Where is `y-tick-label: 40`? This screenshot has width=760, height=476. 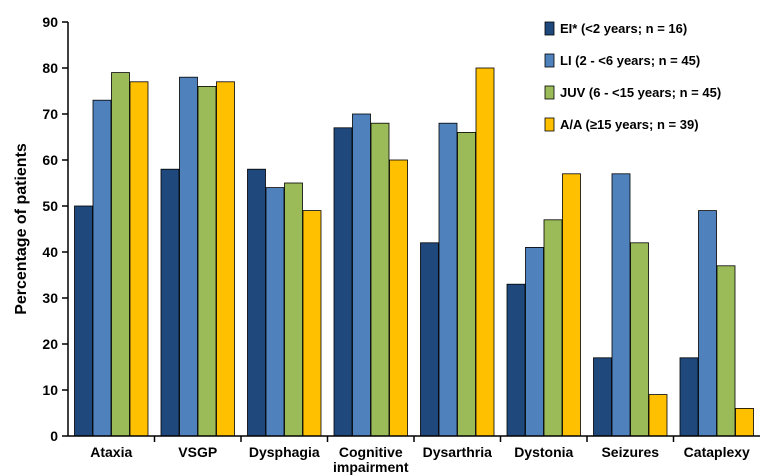
y-tick-label: 40 is located at coordinates (50, 252).